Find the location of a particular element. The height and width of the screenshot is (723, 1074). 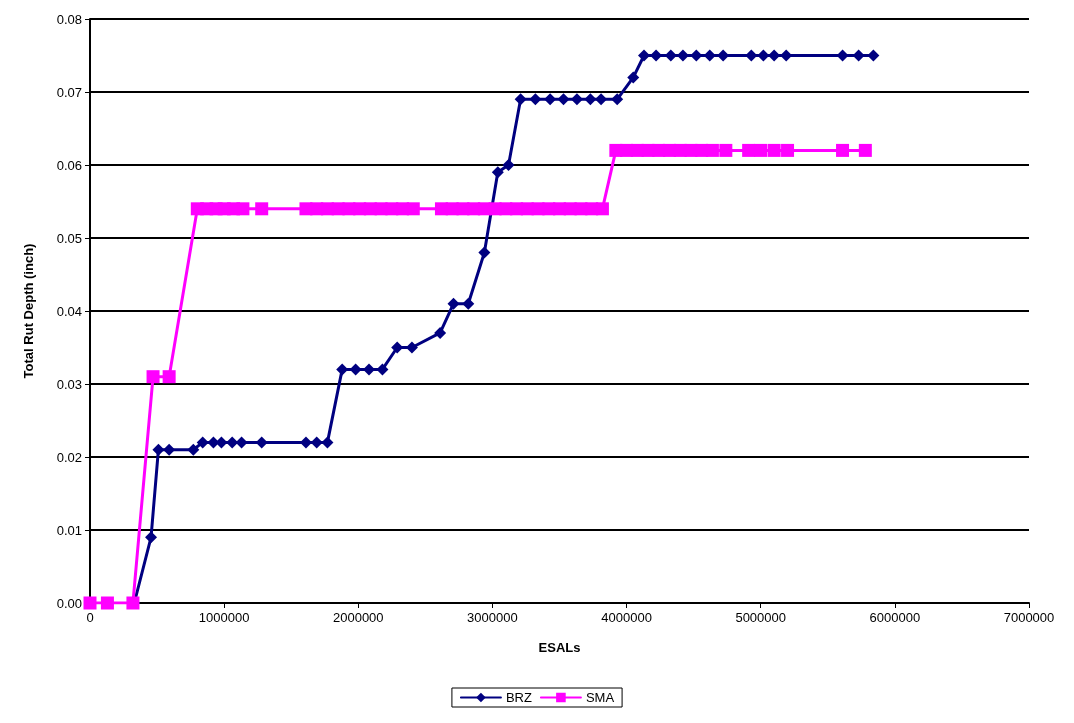

legend-label: BRZ is located at coordinates (518, 697).